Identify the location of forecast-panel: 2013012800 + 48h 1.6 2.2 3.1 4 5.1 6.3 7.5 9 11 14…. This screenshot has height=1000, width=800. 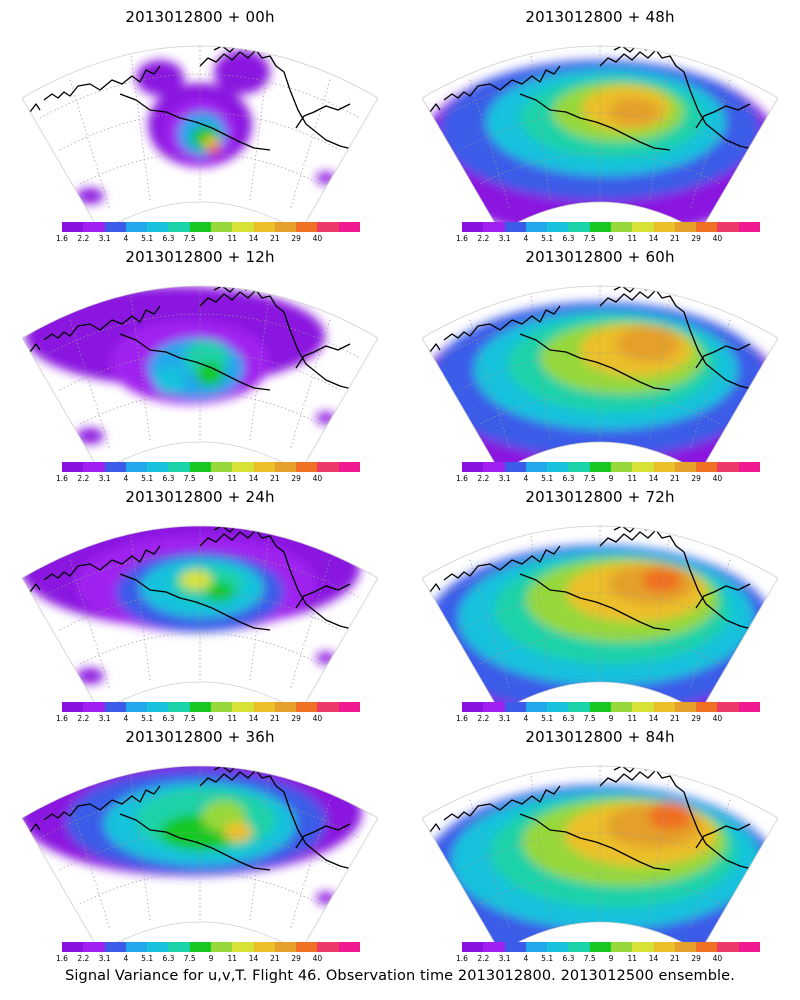
(600, 121).